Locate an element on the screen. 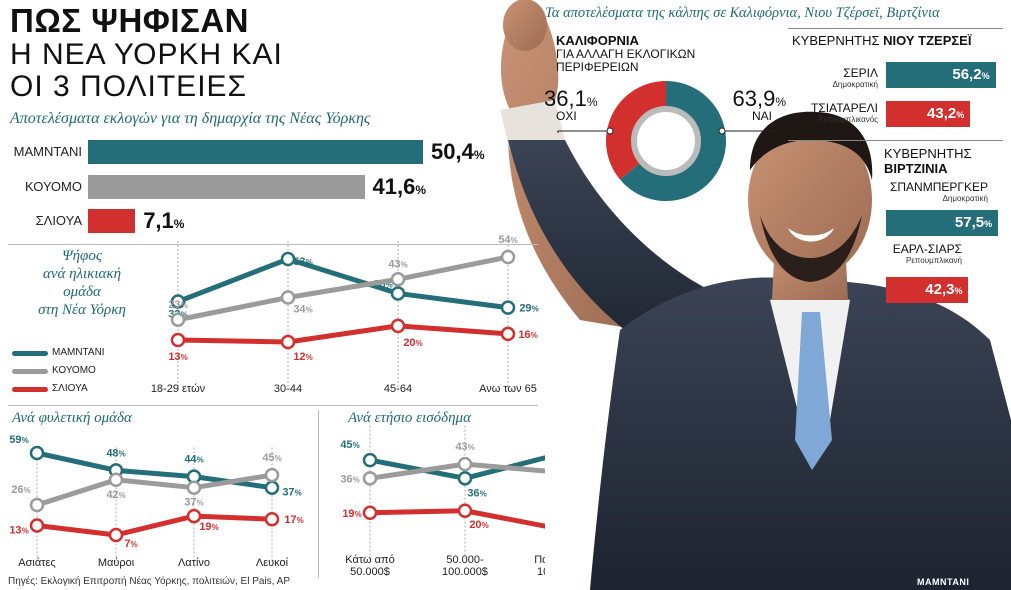  candidate-bar: 43,2% is located at coordinates (928, 114).